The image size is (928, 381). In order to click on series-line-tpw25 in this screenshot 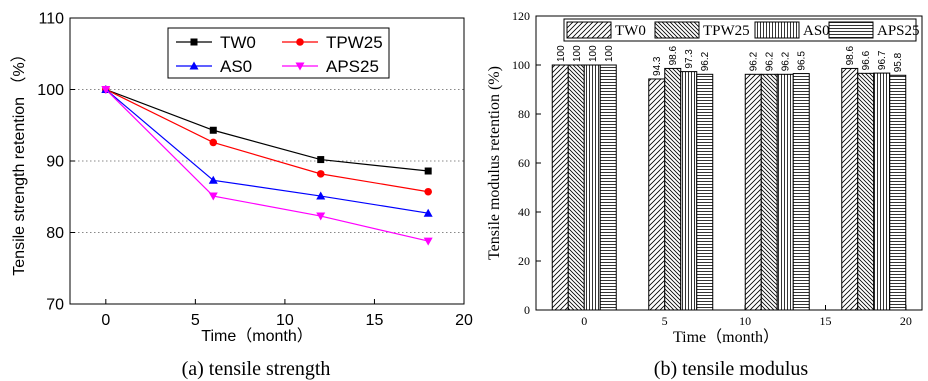, I will do `click(267, 140)`.